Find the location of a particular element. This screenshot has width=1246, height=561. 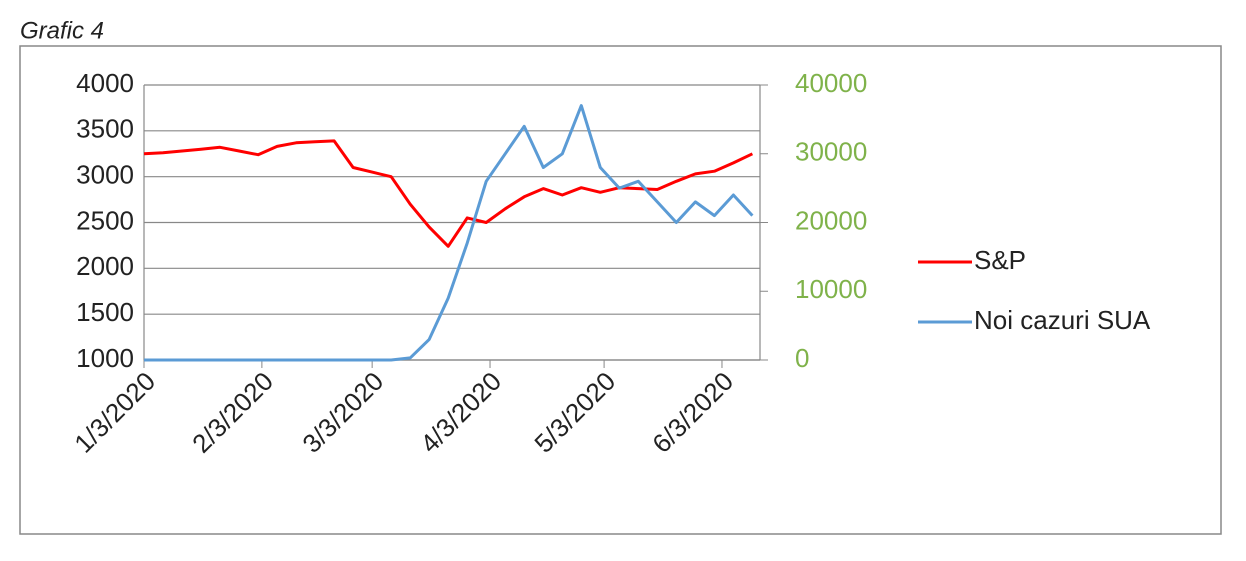

series-line is located at coordinates (448, 193).